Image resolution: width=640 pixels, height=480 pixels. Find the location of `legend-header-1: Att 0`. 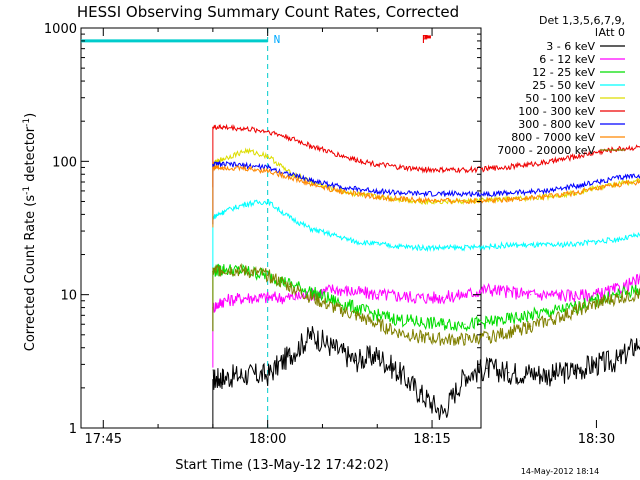

legend-header-1: Att 0 is located at coordinates (612, 32).